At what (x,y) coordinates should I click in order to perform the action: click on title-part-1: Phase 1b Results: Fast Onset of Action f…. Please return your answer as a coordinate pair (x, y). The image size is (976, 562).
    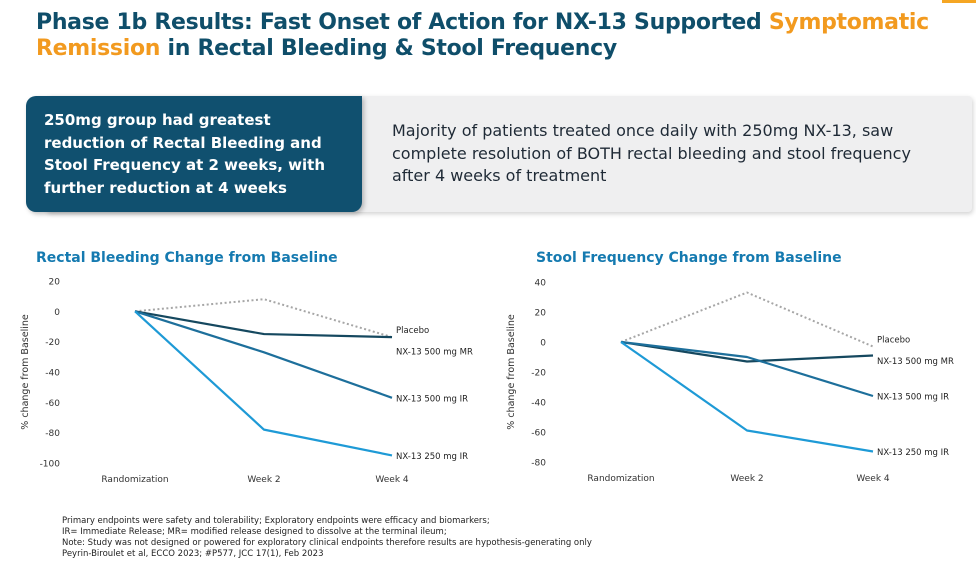
    Looking at the image, I should click on (402, 22).